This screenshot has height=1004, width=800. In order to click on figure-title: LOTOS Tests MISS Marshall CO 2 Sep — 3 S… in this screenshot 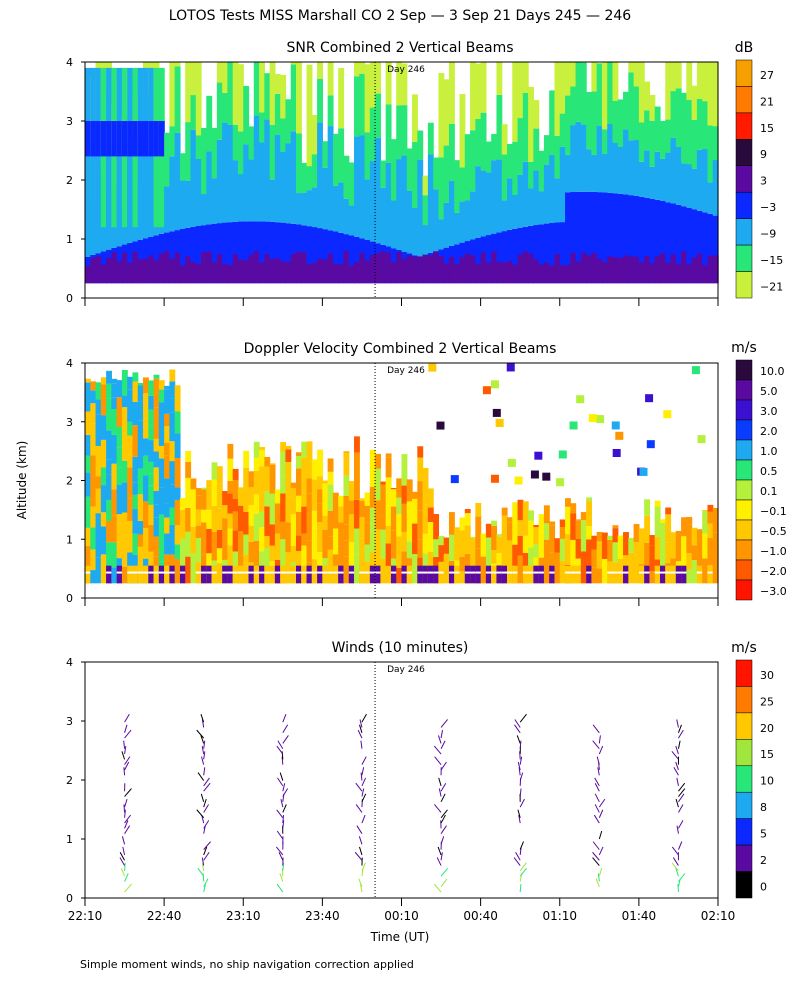, I will do `click(400, 16)`.